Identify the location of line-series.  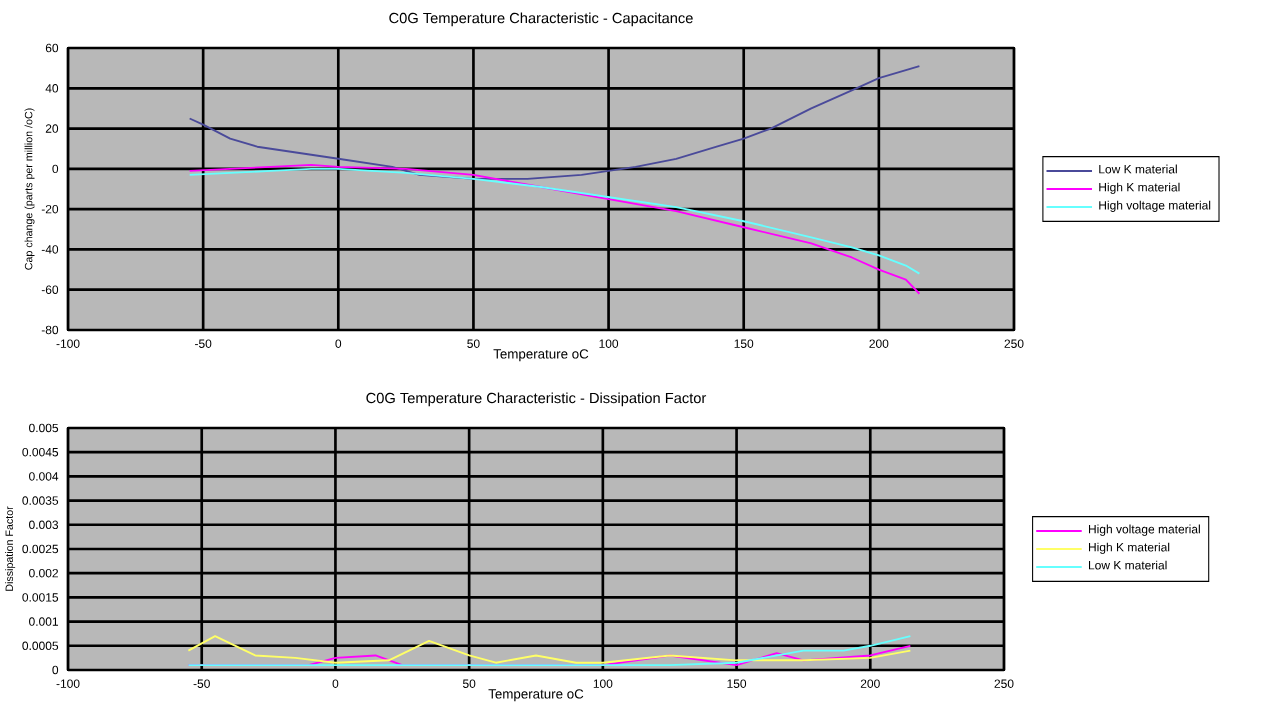
(554, 229).